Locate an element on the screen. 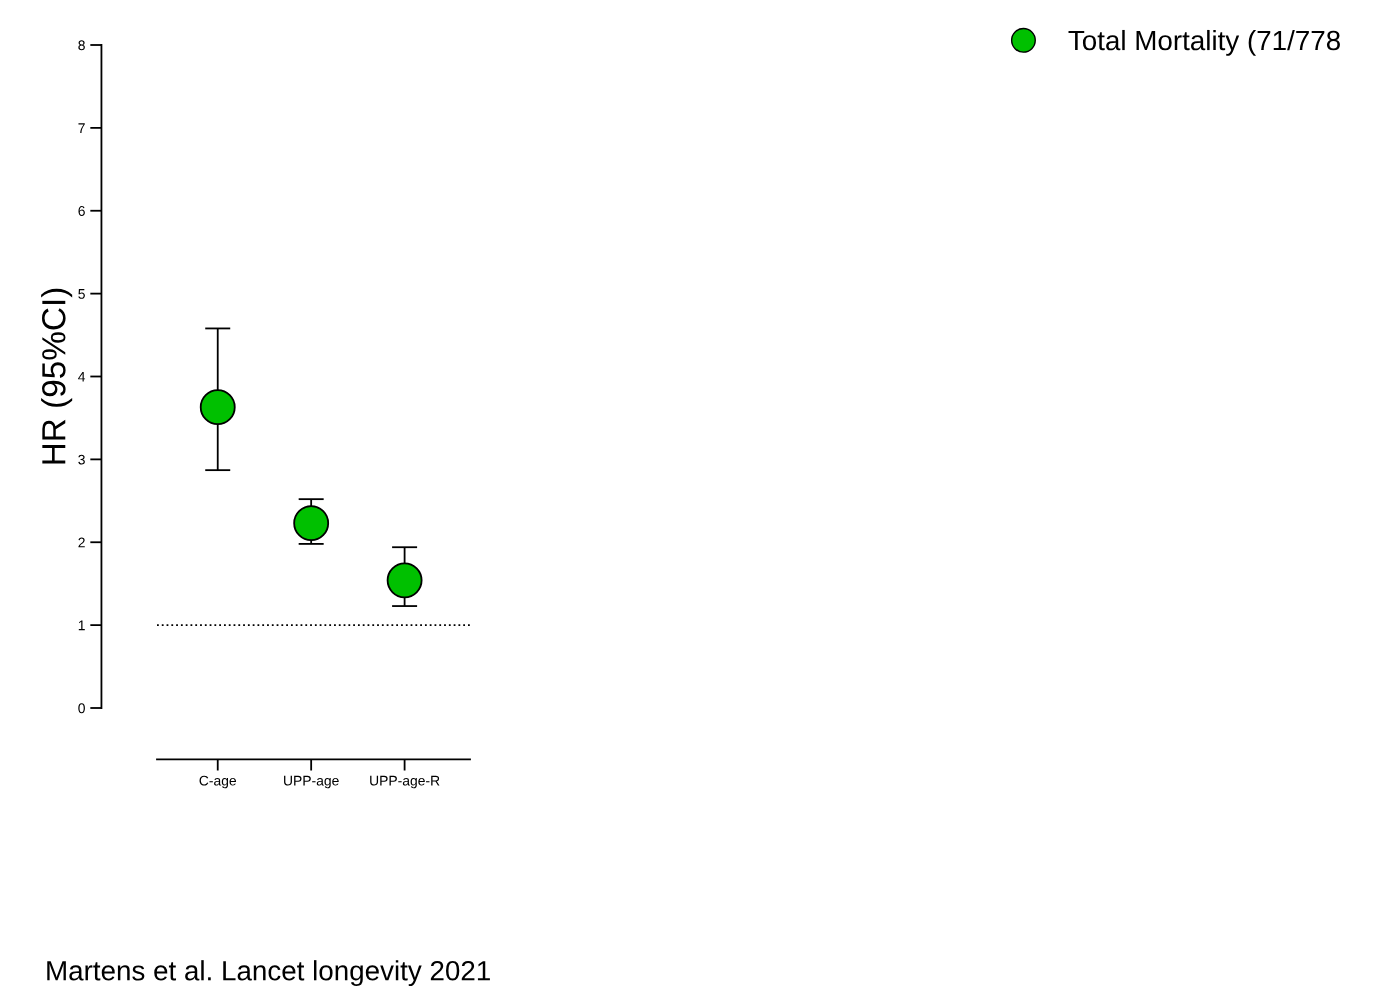 The image size is (1373, 991). y-tick-label: 4 is located at coordinates (82, 376).